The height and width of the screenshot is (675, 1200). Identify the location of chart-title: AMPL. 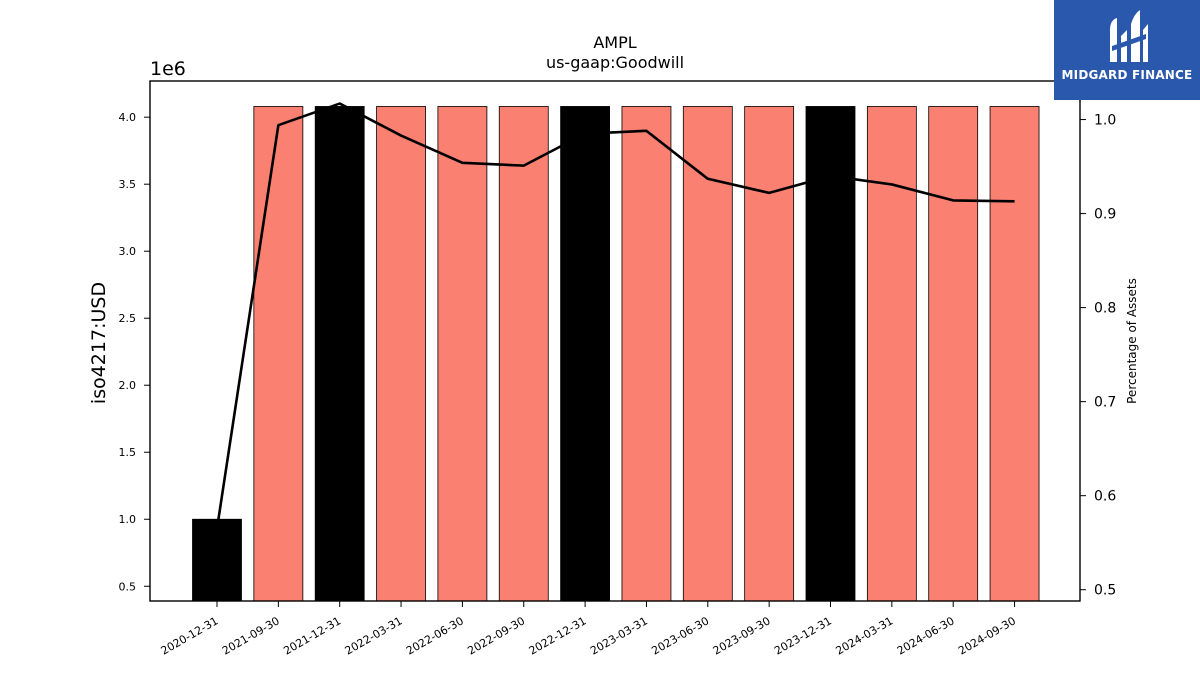
(614, 42).